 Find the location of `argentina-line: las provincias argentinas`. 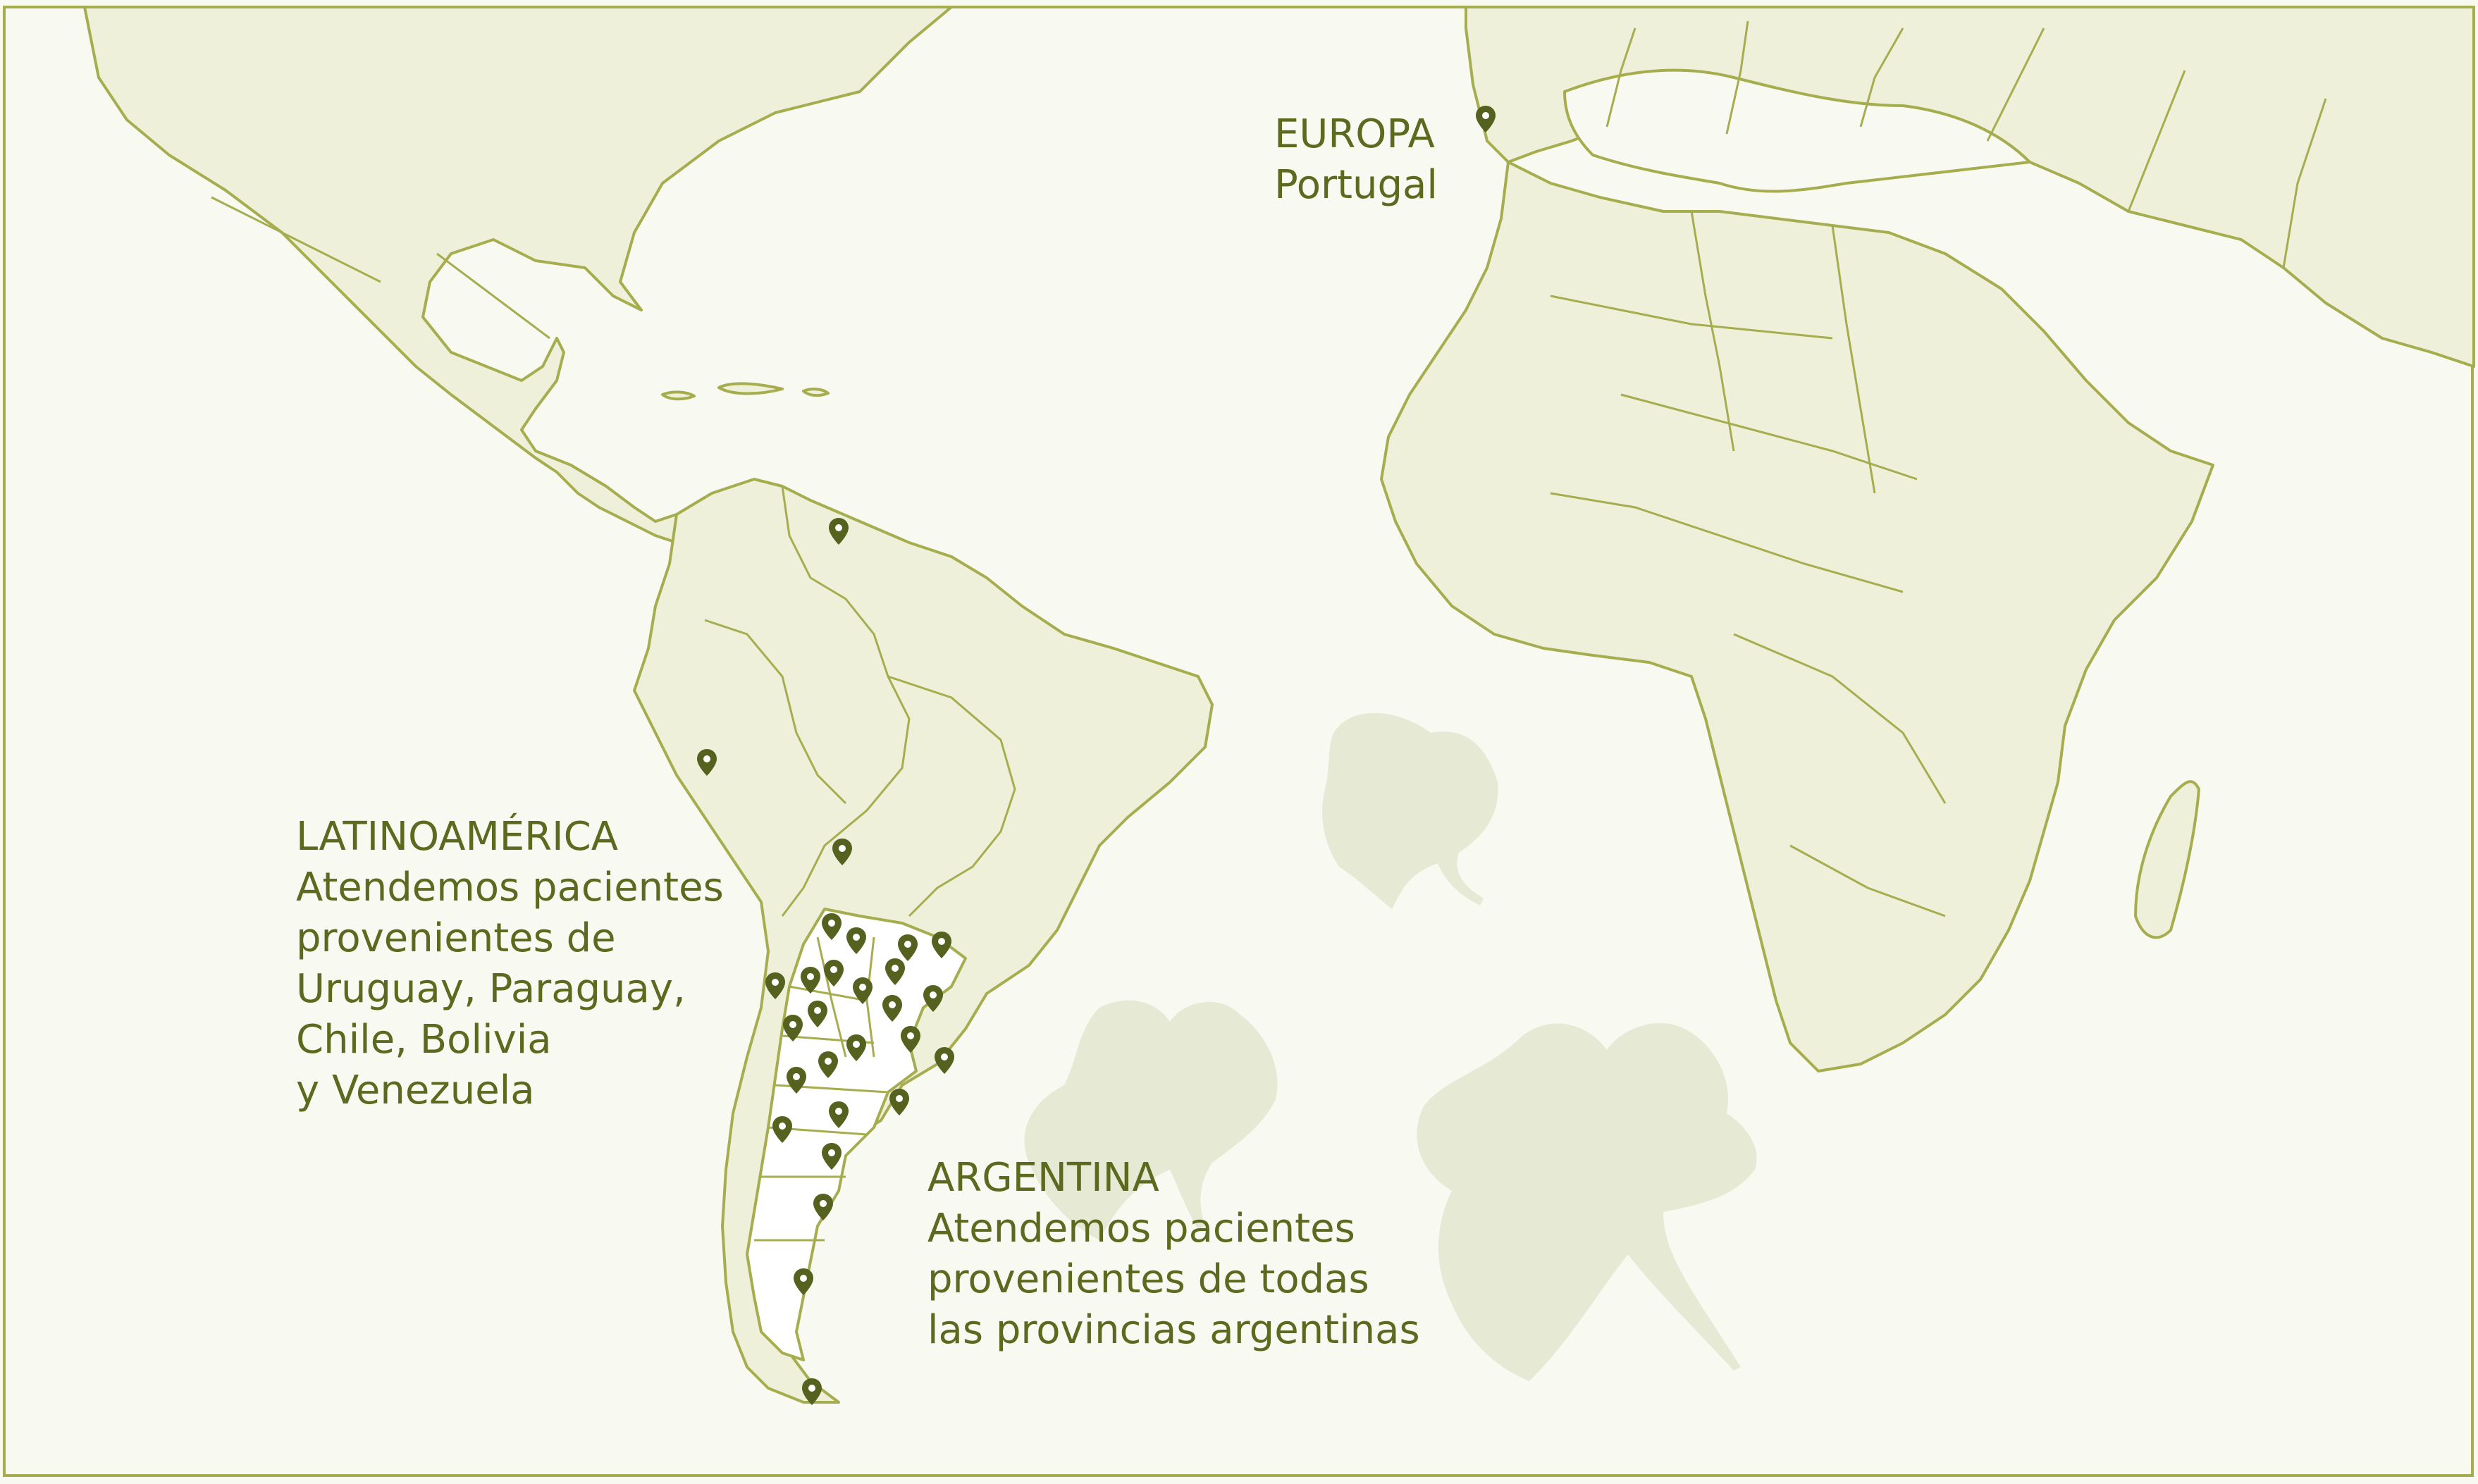

argentina-line: las provincias argentinas is located at coordinates (1173, 1330).